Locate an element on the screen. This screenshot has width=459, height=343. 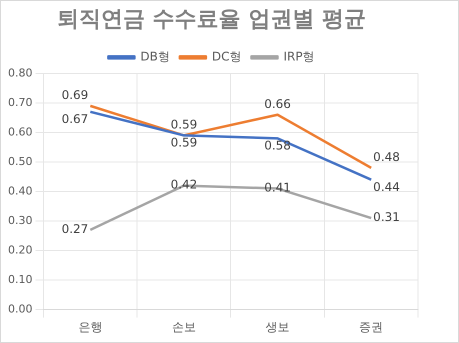
y-tick-label: 0.00 is located at coordinates (20, 309).